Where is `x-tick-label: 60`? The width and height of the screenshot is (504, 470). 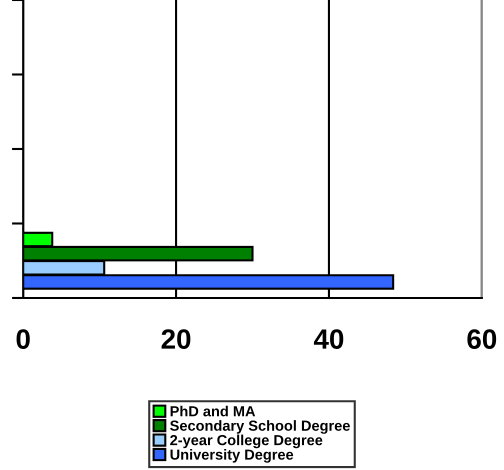 x-tick-label: 60 is located at coordinates (481, 339).